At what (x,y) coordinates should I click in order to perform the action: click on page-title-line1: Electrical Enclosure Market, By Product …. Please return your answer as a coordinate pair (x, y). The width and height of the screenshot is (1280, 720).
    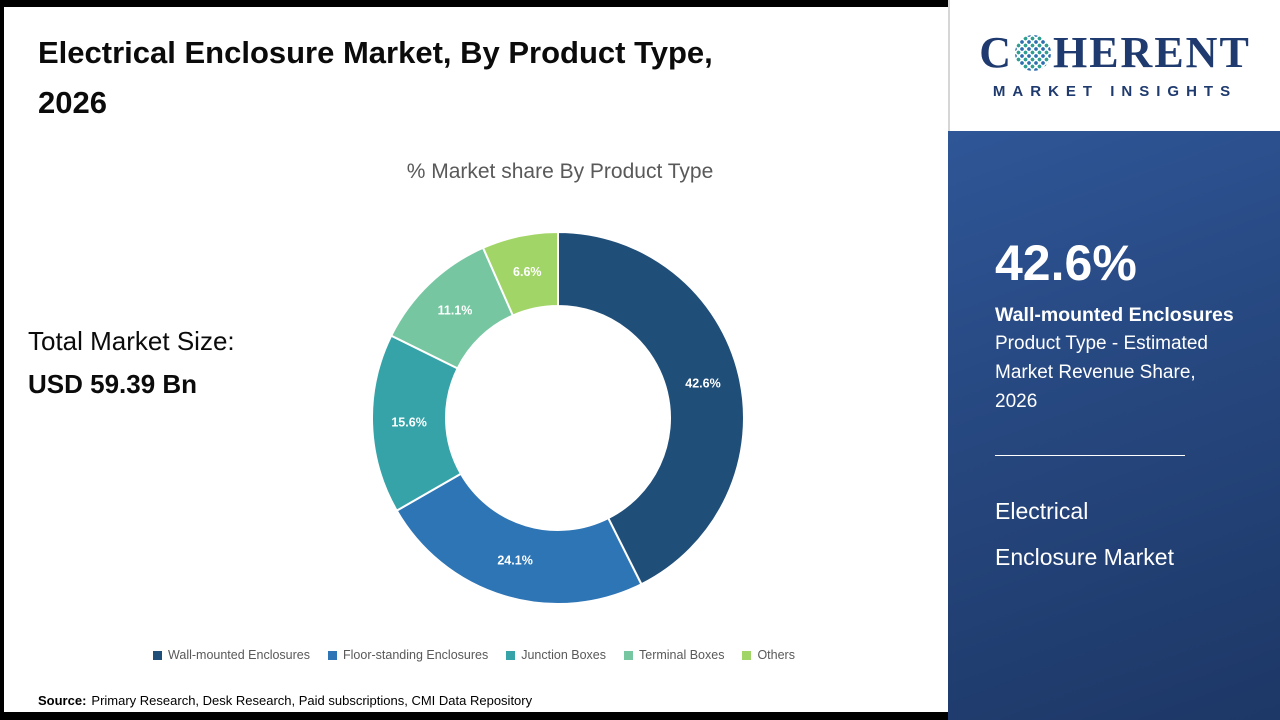
    Looking at the image, I should click on (375, 52).